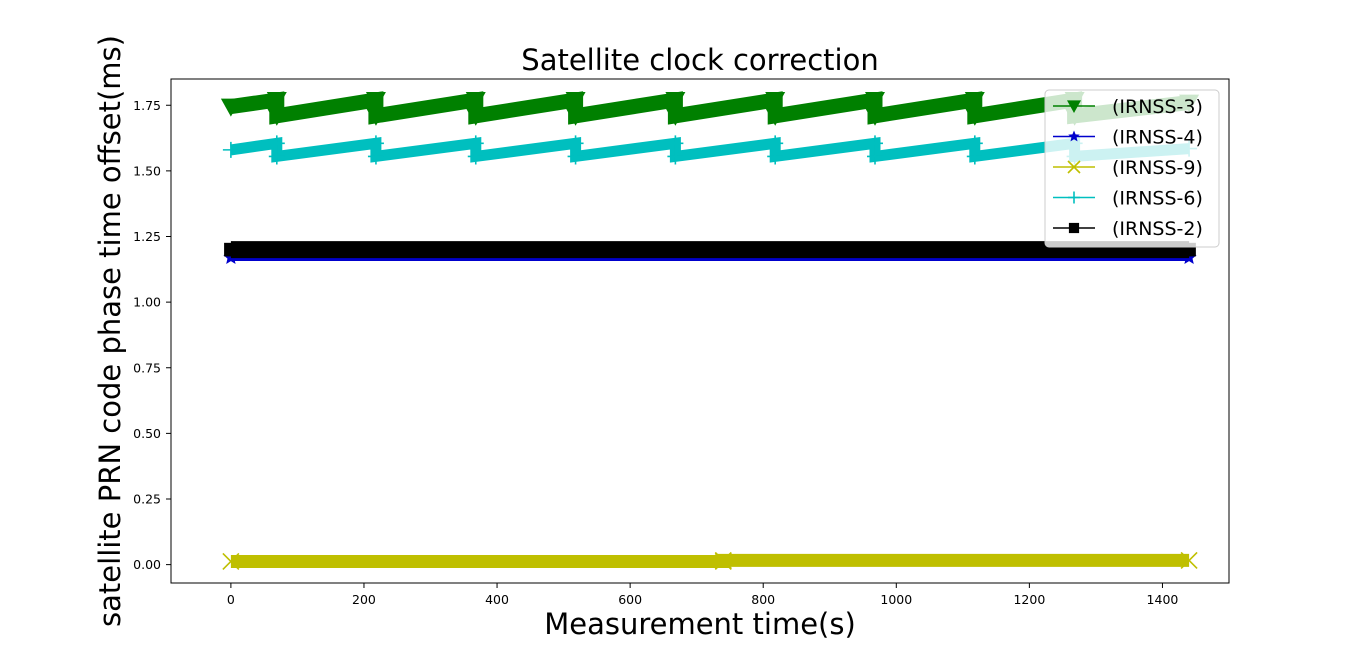 The height and width of the screenshot is (655, 1366). I want to click on x-tick-label: 600, so click(630, 599).